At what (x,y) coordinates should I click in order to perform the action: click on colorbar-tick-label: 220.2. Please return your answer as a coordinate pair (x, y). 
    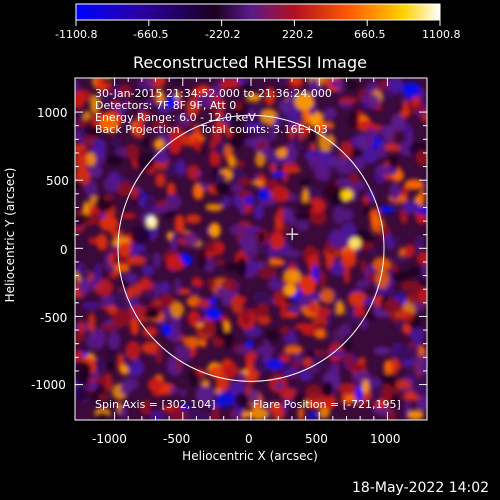
    Looking at the image, I should click on (298, 34).